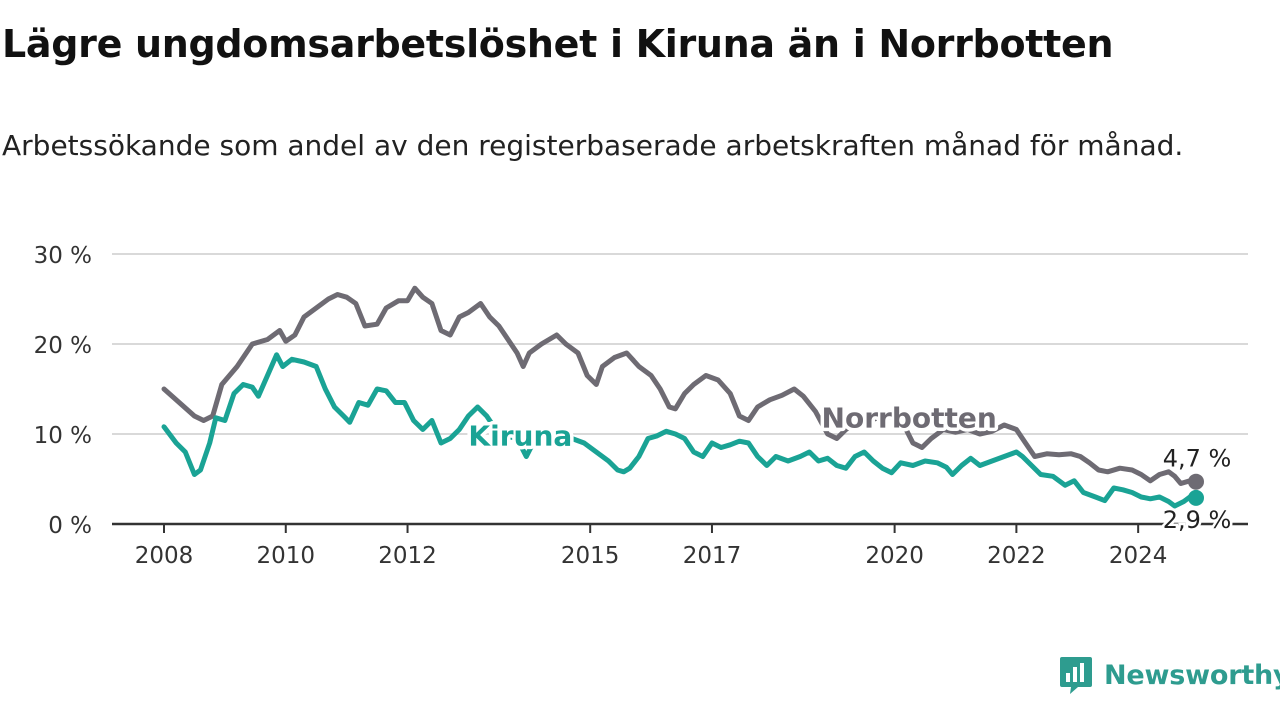  I want to click on end-value-label: 4,7 %, so click(1197, 459).